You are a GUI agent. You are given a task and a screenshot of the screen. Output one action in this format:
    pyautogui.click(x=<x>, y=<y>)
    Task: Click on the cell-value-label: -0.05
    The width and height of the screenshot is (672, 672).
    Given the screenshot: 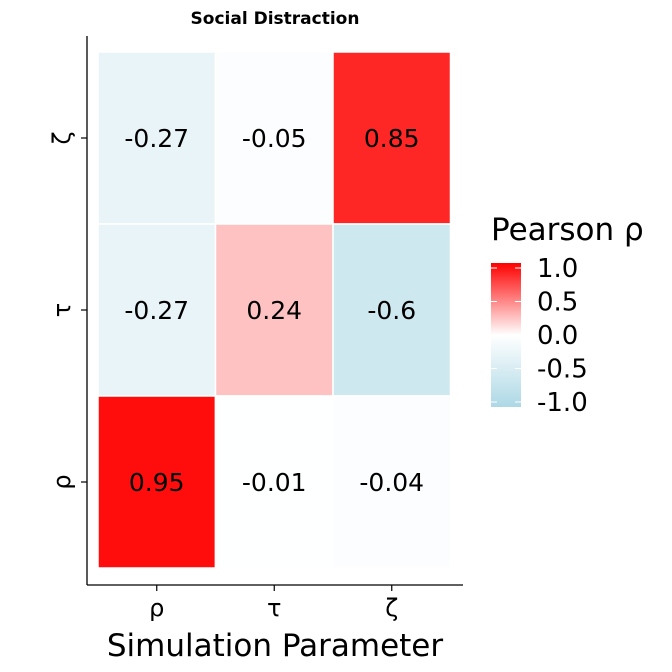 What is the action you would take?
    pyautogui.click(x=274, y=138)
    